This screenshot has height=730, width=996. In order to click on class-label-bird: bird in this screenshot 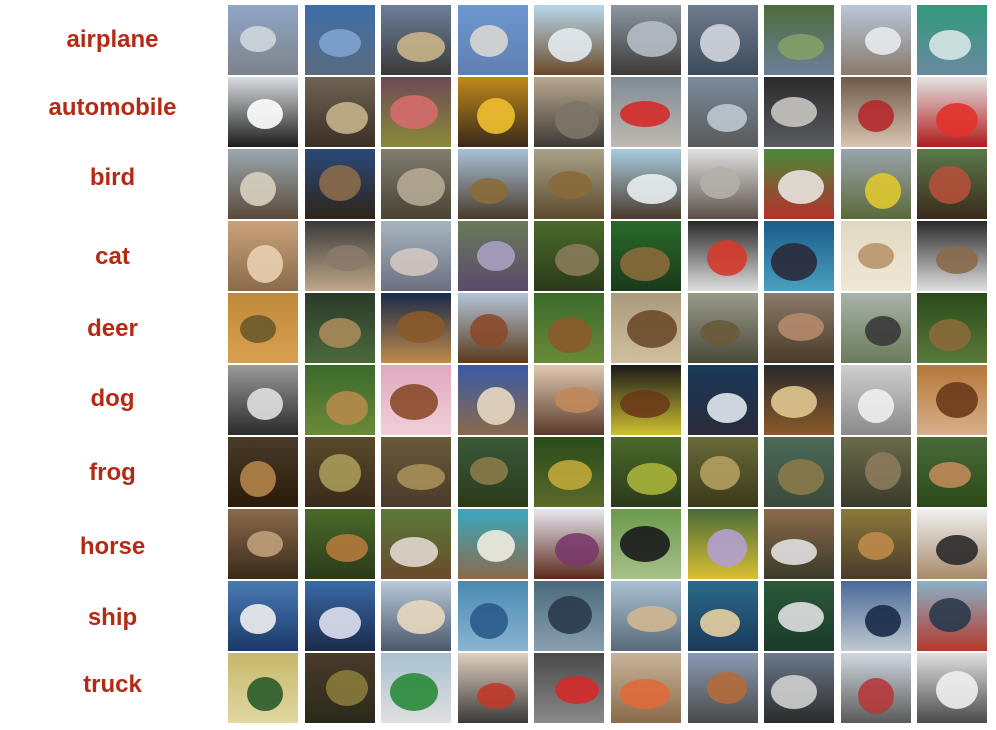, I will do `click(112, 177)`.